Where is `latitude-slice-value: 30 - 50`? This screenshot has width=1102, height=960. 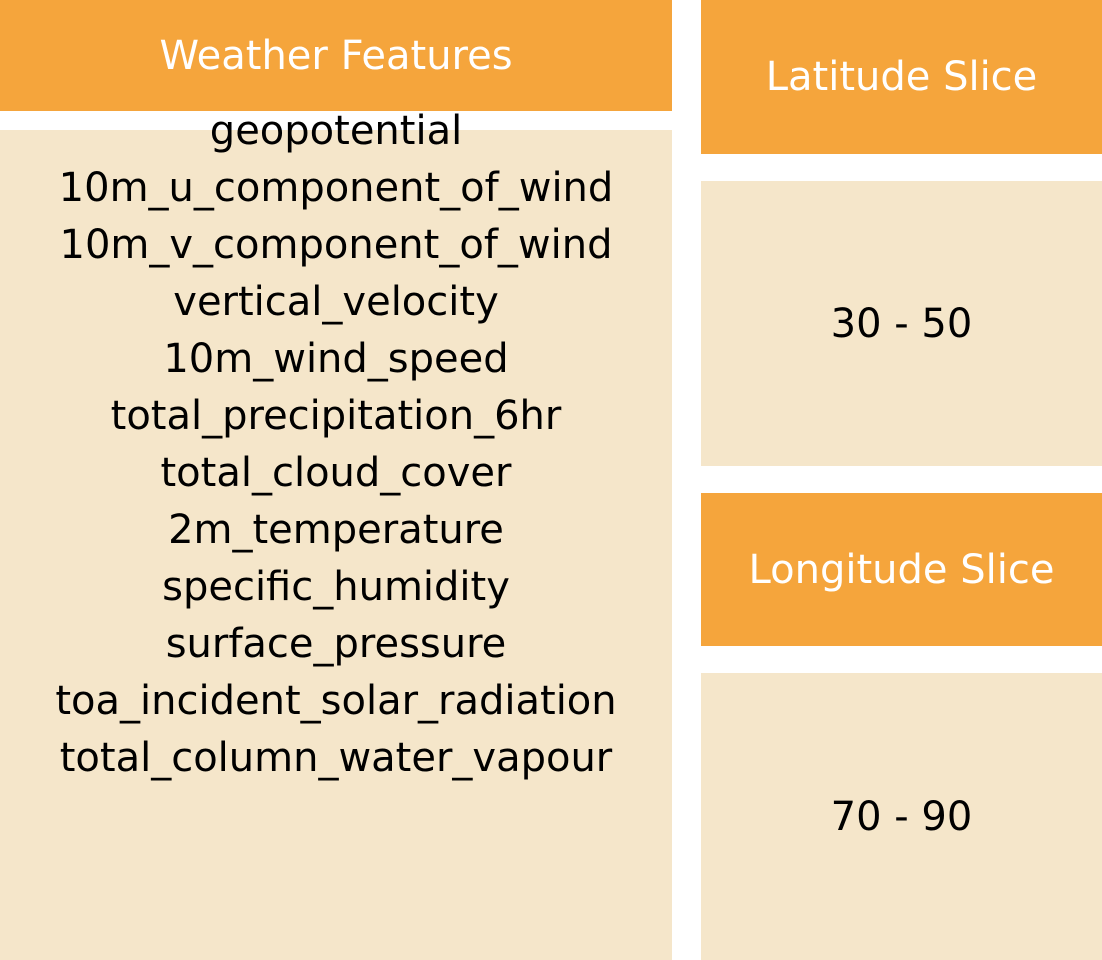
latitude-slice-value: 30 - 50 is located at coordinates (901, 323).